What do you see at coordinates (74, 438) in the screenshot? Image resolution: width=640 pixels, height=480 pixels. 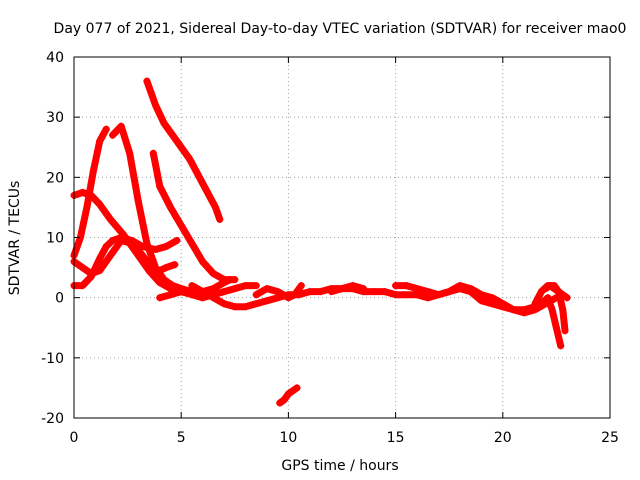 I see `x-tick-label: 0` at bounding box center [74, 438].